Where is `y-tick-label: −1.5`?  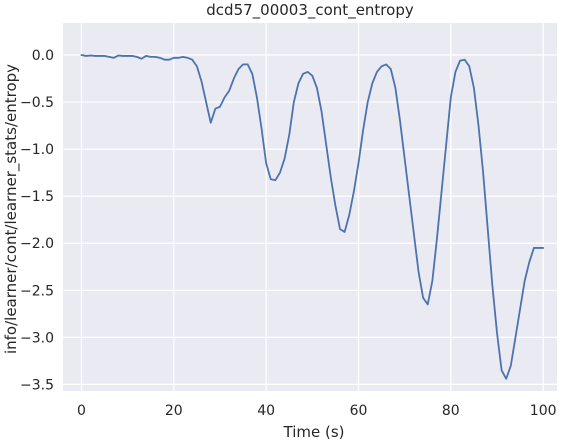 y-tick-label: −1.5 is located at coordinates (37, 197).